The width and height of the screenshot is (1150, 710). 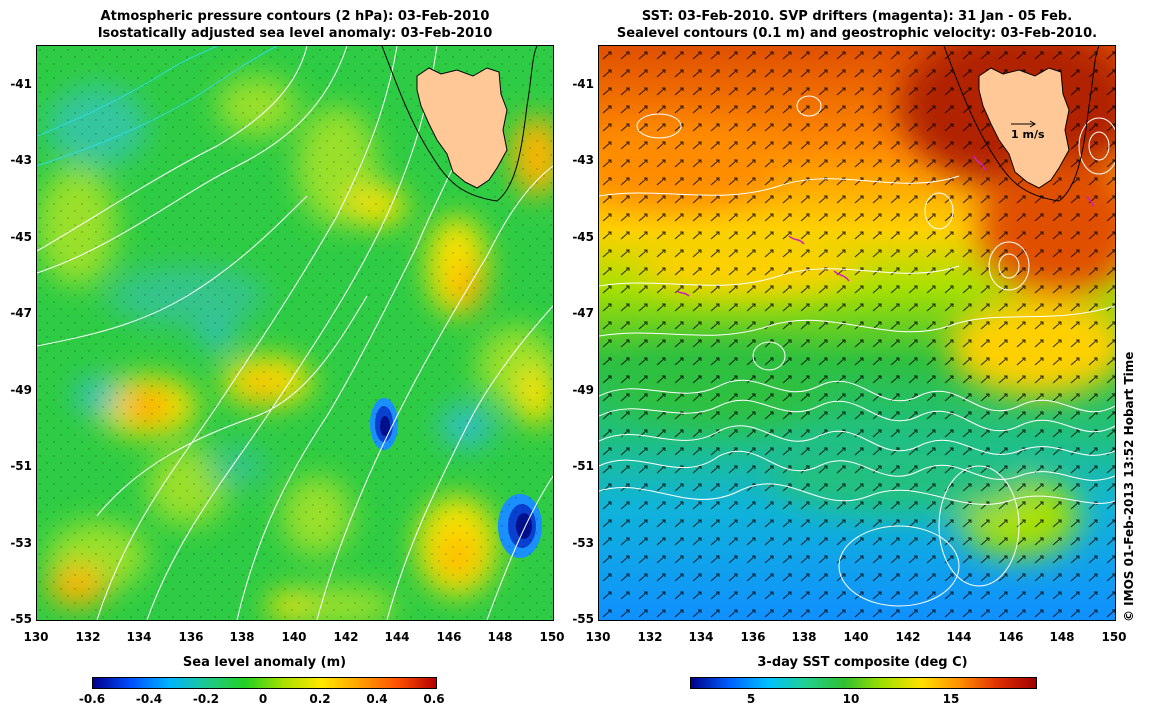 What do you see at coordinates (346, 637) in the screenshot?
I see `left-x-tick: 142` at bounding box center [346, 637].